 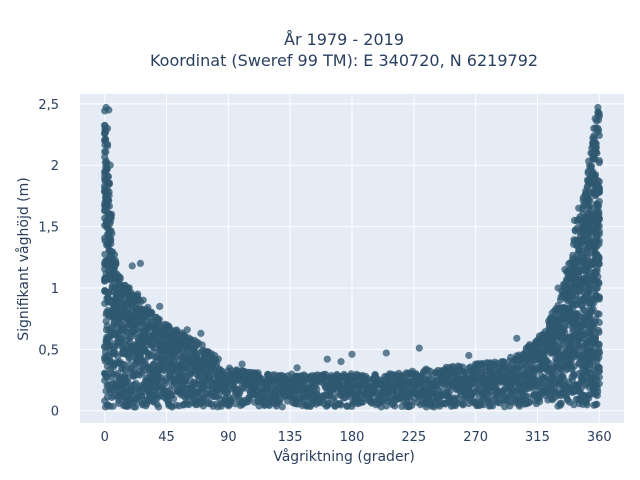 I want to click on y-tick-label: 1,5, so click(x=48, y=228).